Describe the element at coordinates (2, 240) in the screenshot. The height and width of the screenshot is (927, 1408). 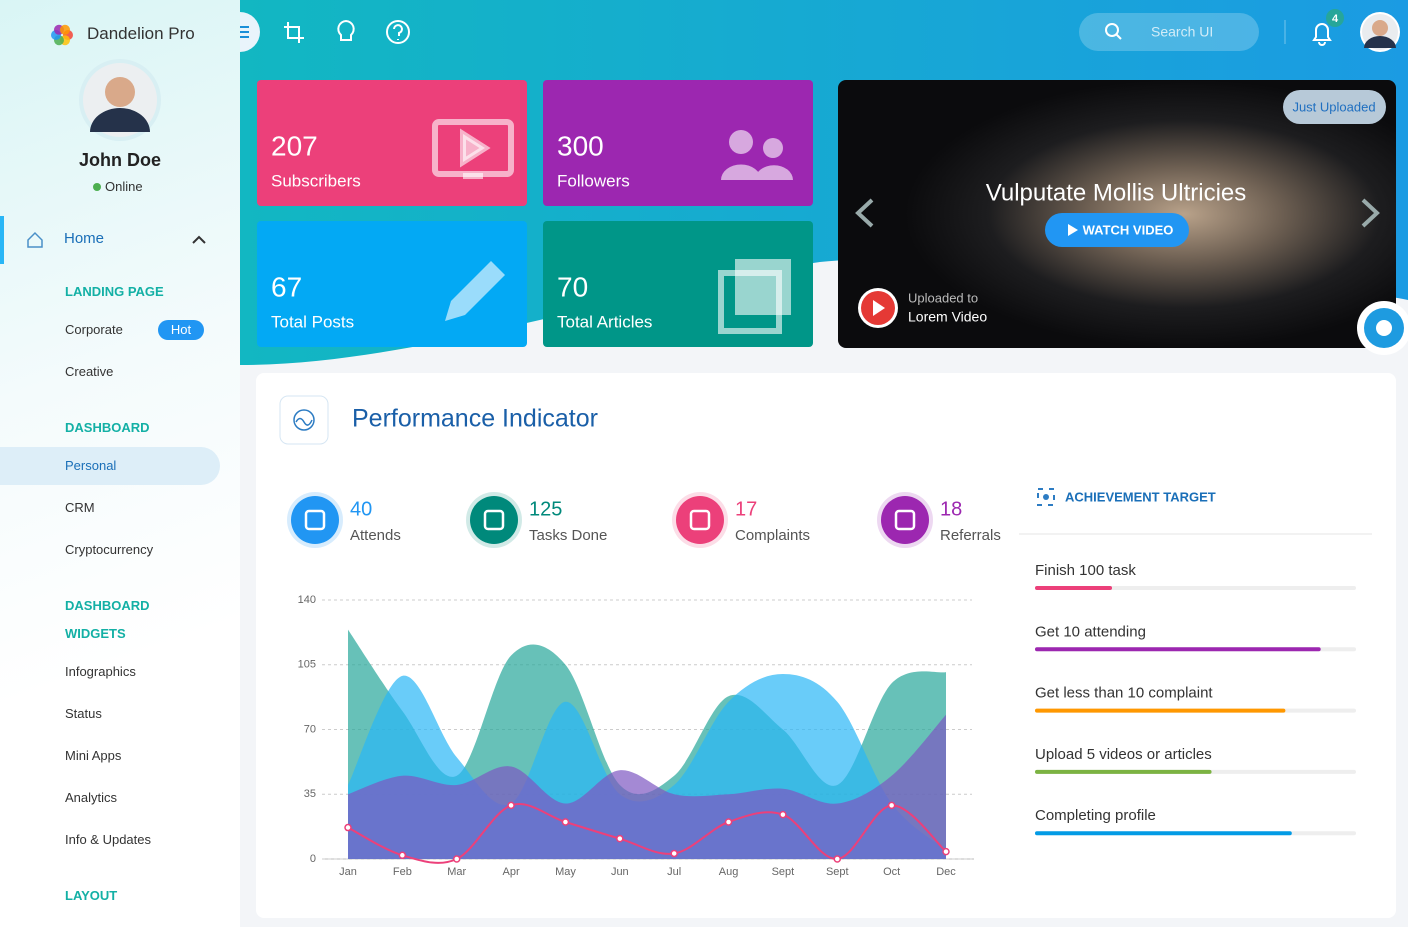
I see `home-indicator` at that location.